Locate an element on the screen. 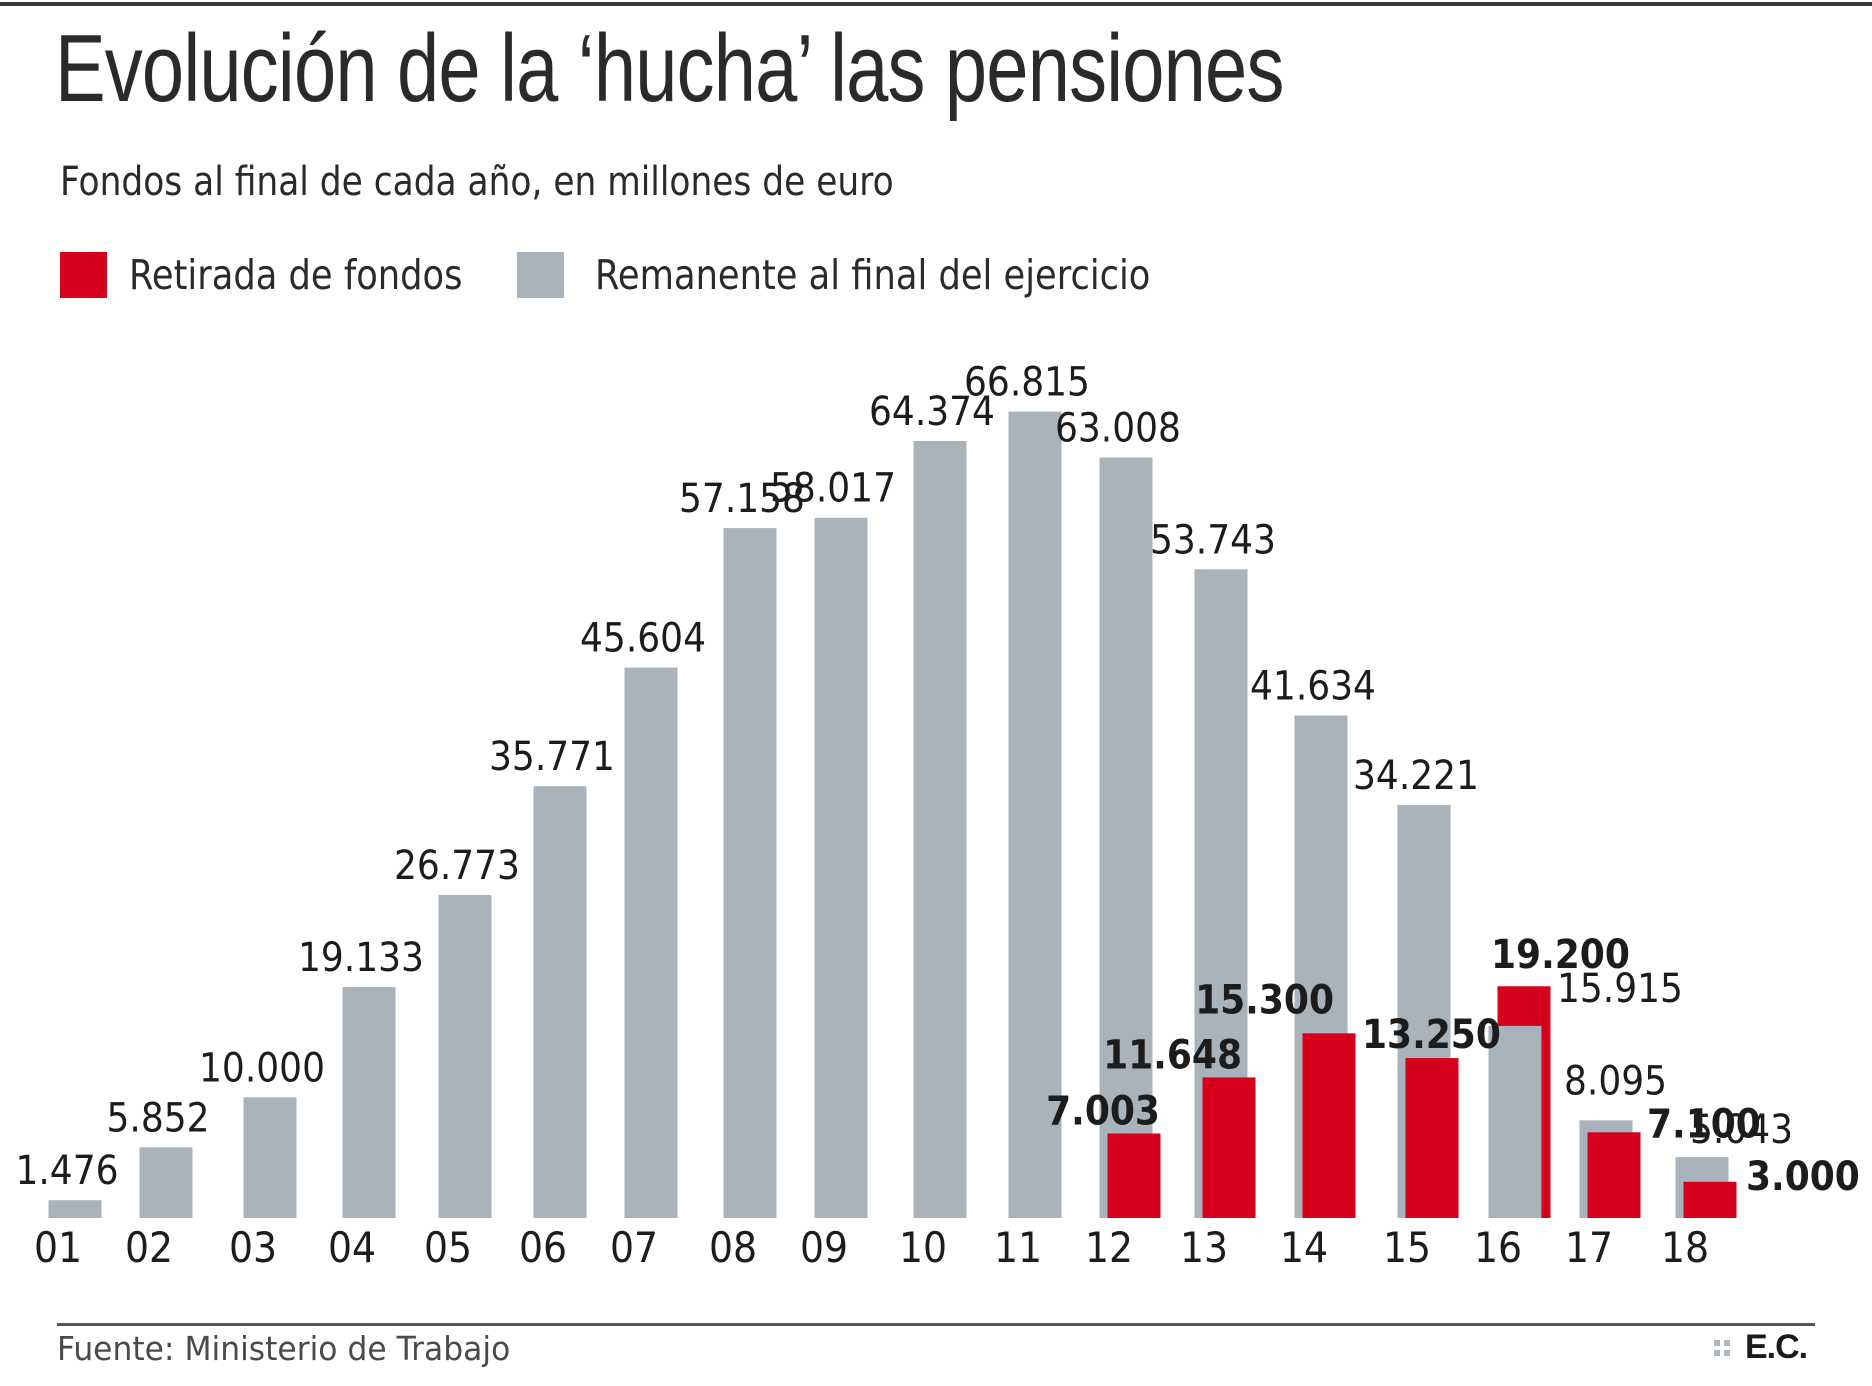 The image size is (1872, 1386). legend-swatch-gray is located at coordinates (540, 275).